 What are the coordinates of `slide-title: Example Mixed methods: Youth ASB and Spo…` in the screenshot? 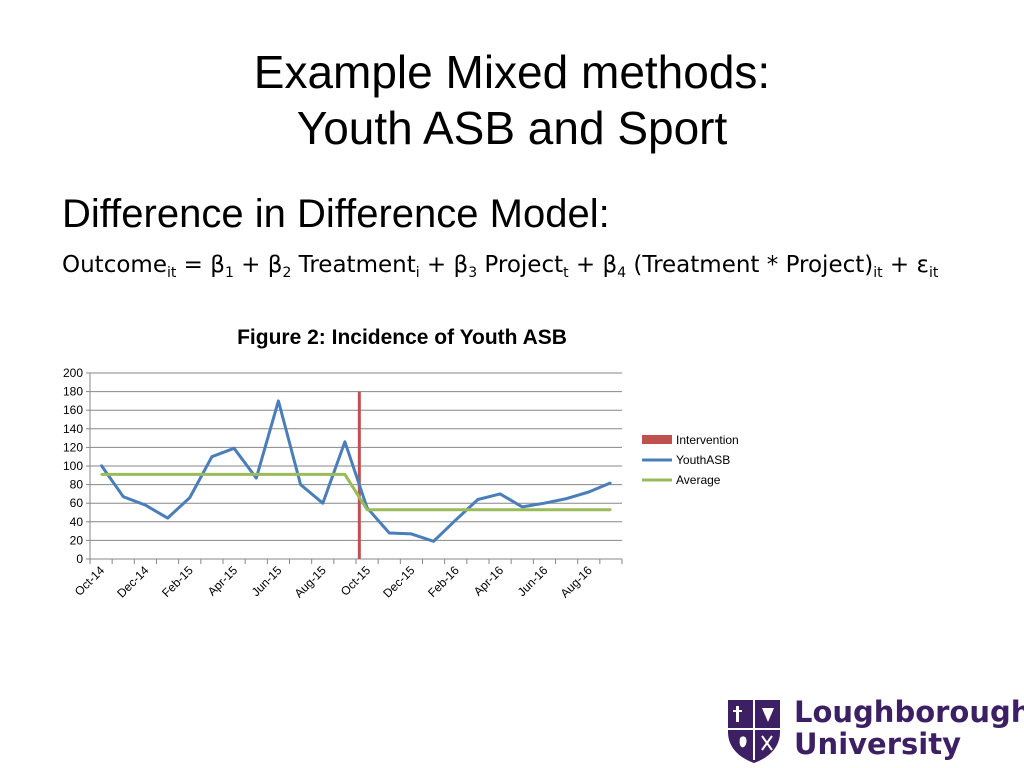 It's located at (512, 100).